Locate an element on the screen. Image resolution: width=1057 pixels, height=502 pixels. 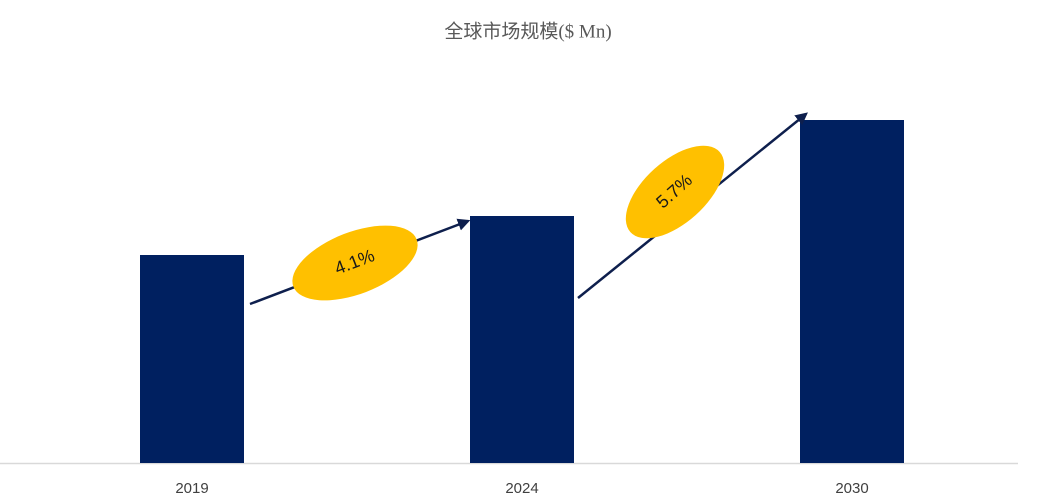
x-tick-label: 2024 is located at coordinates (521, 488).